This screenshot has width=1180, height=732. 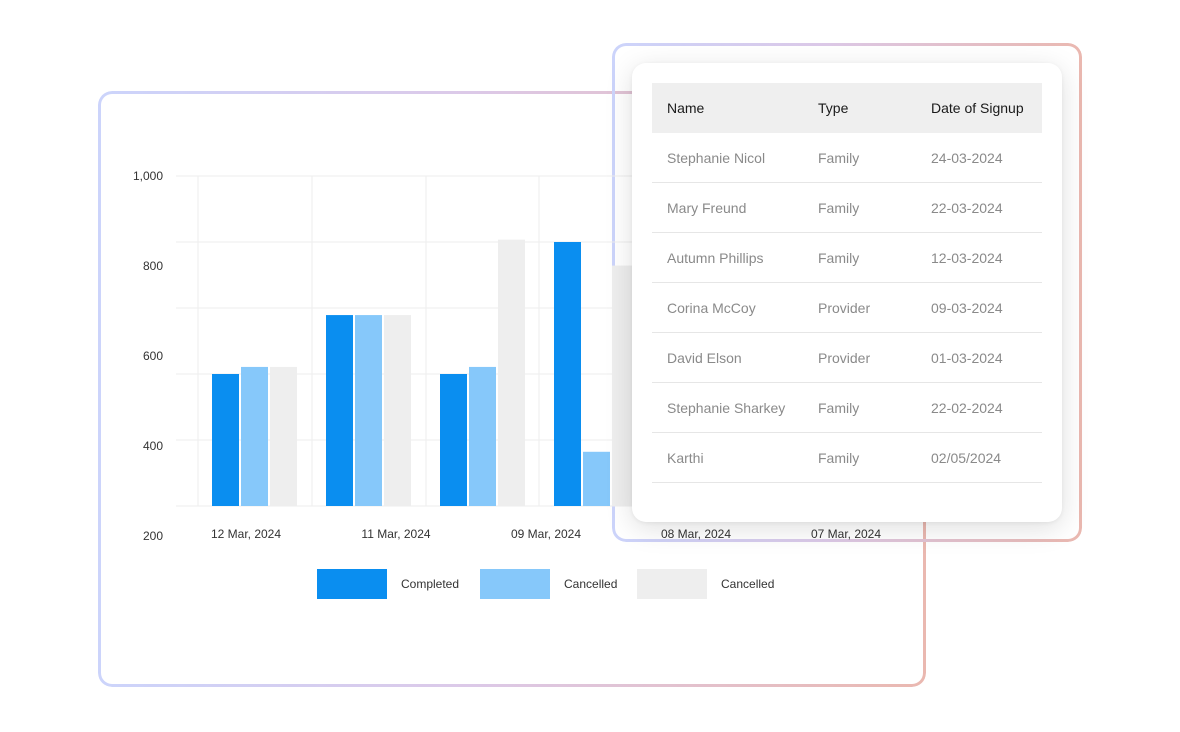 What do you see at coordinates (727, 158) in the screenshot?
I see `cell-name: Stephanie Nicol` at bounding box center [727, 158].